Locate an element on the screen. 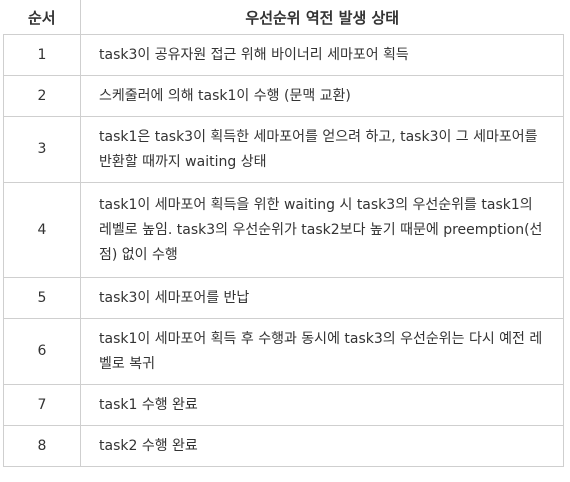  table-row: 1 task3이 공유자원 접근 위해 바이너리 세마포어 획득 is located at coordinates (283, 55).